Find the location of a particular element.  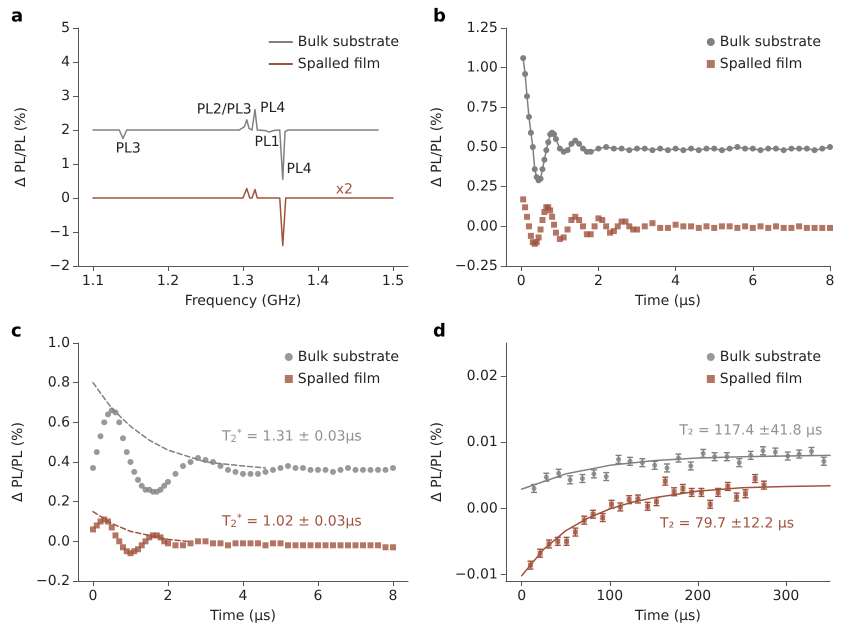

x-tick-label: 200 is located at coordinates (698, 596).